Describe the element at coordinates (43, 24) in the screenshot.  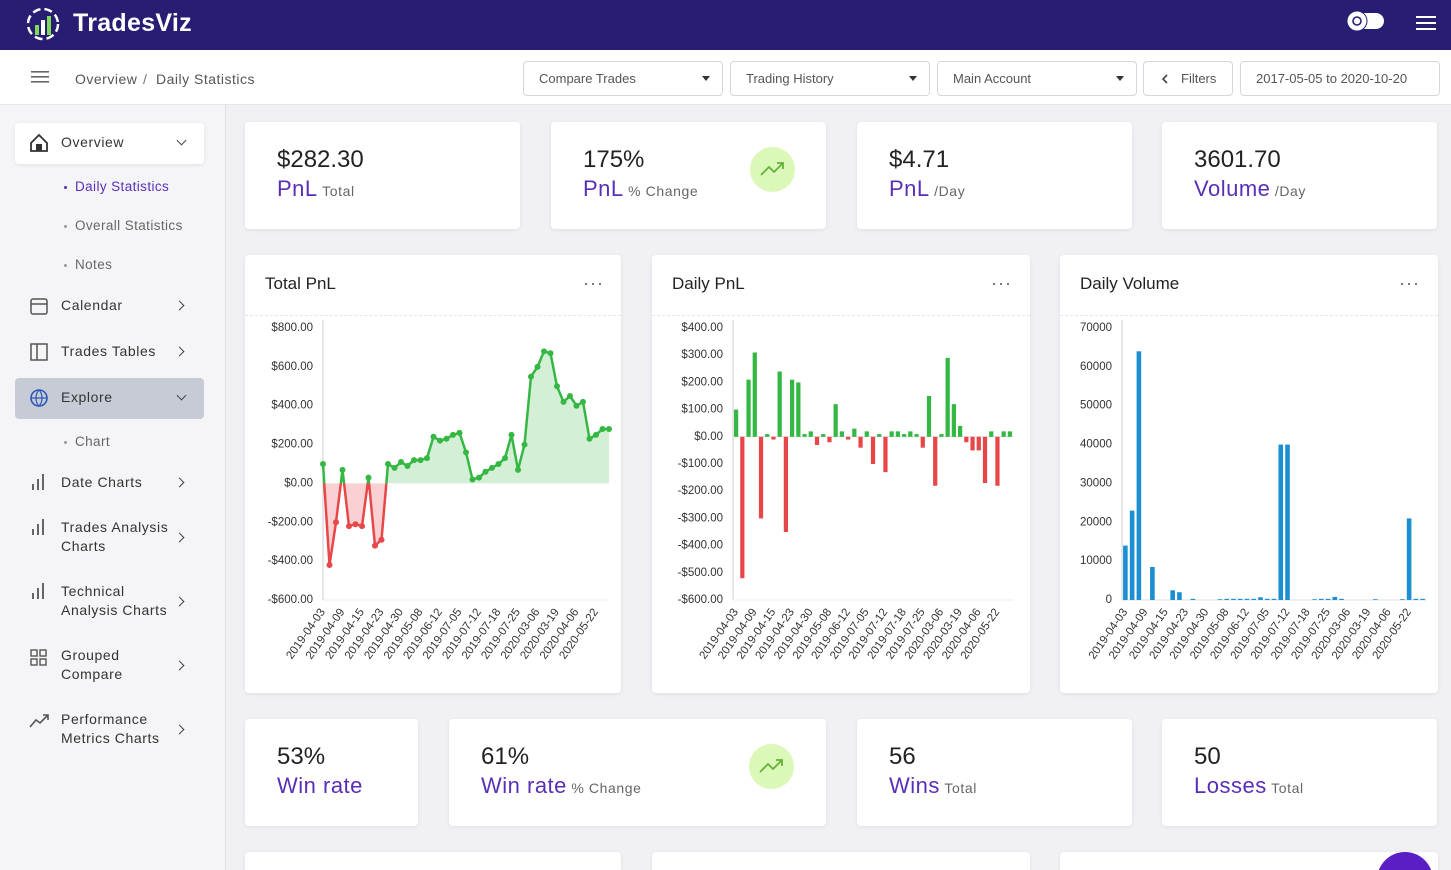
I see `logo` at that location.